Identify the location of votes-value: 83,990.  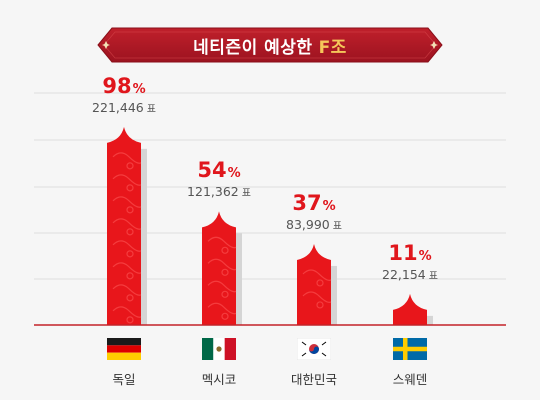
(308, 224).